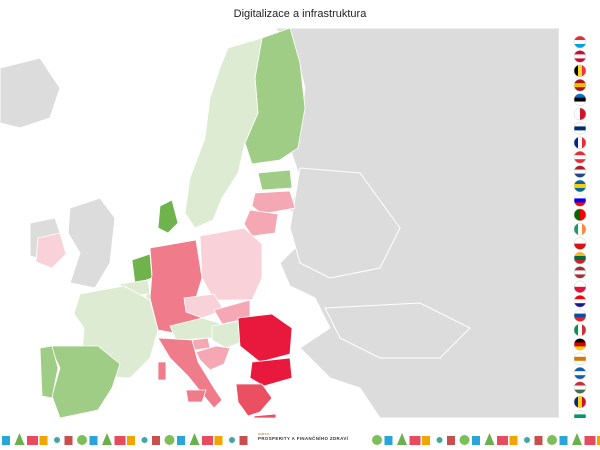 This screenshot has width=600, height=450. What do you see at coordinates (580, 387) in the screenshot?
I see `Hungary-flag-icon` at bounding box center [580, 387].